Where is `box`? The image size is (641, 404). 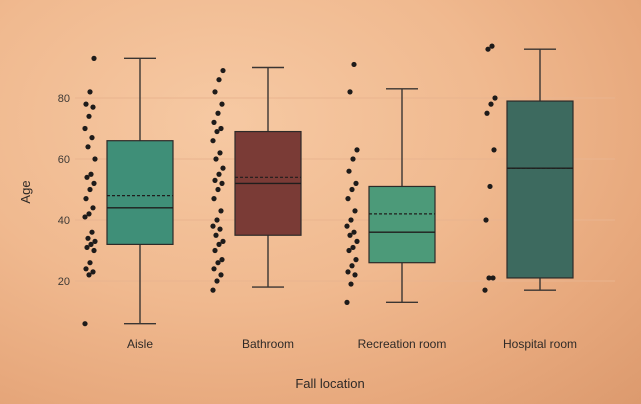 box is located at coordinates (402, 224).